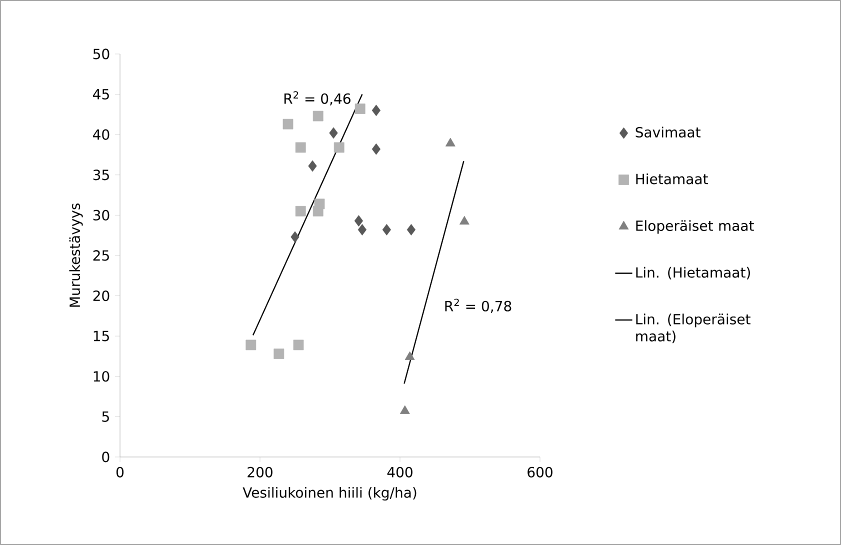 This screenshot has width=841, height=545. Describe the element at coordinates (101, 94) in the screenshot. I see `y-tick-label: 45` at that location.